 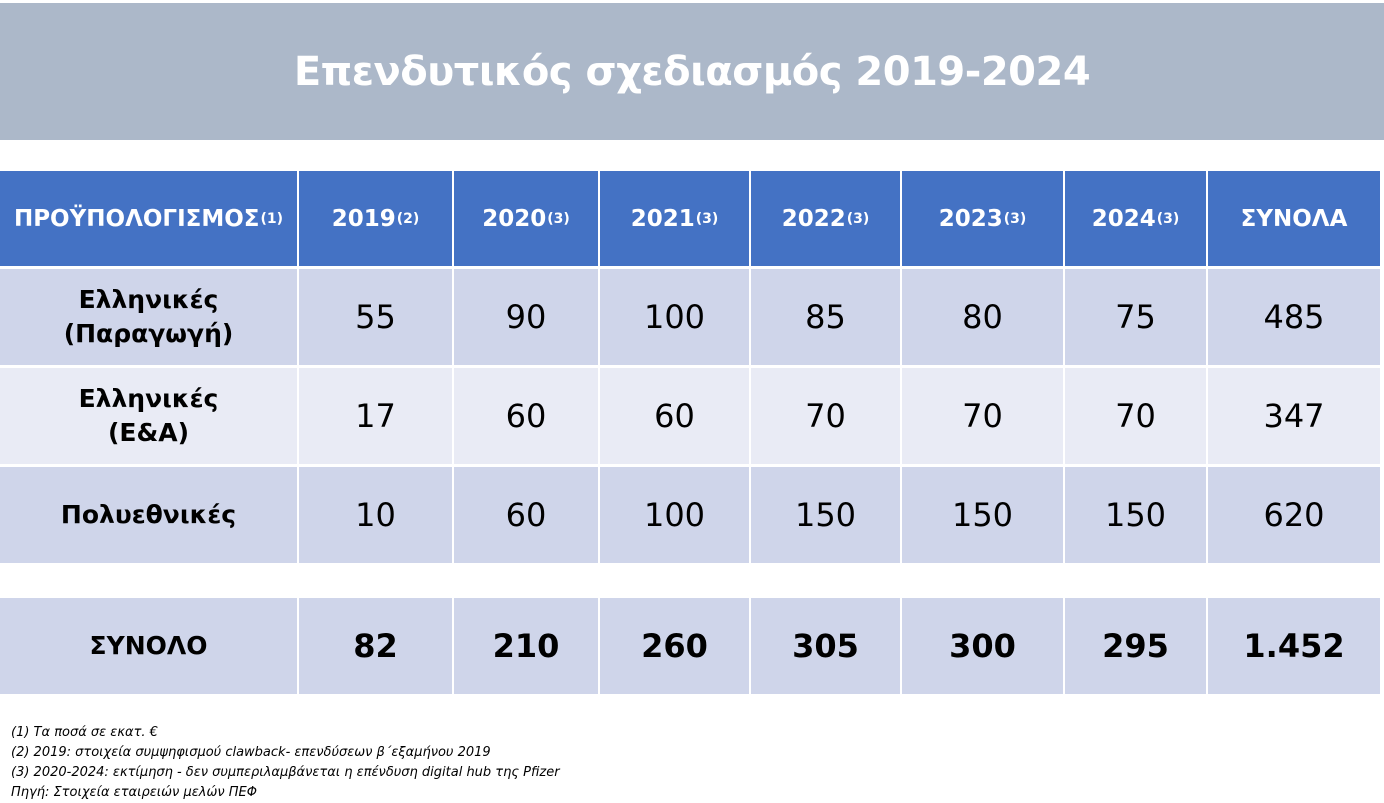 What do you see at coordinates (149, 416) in the screenshot?
I see `row-label: Ελληνικές (Ε&Α)` at bounding box center [149, 416].